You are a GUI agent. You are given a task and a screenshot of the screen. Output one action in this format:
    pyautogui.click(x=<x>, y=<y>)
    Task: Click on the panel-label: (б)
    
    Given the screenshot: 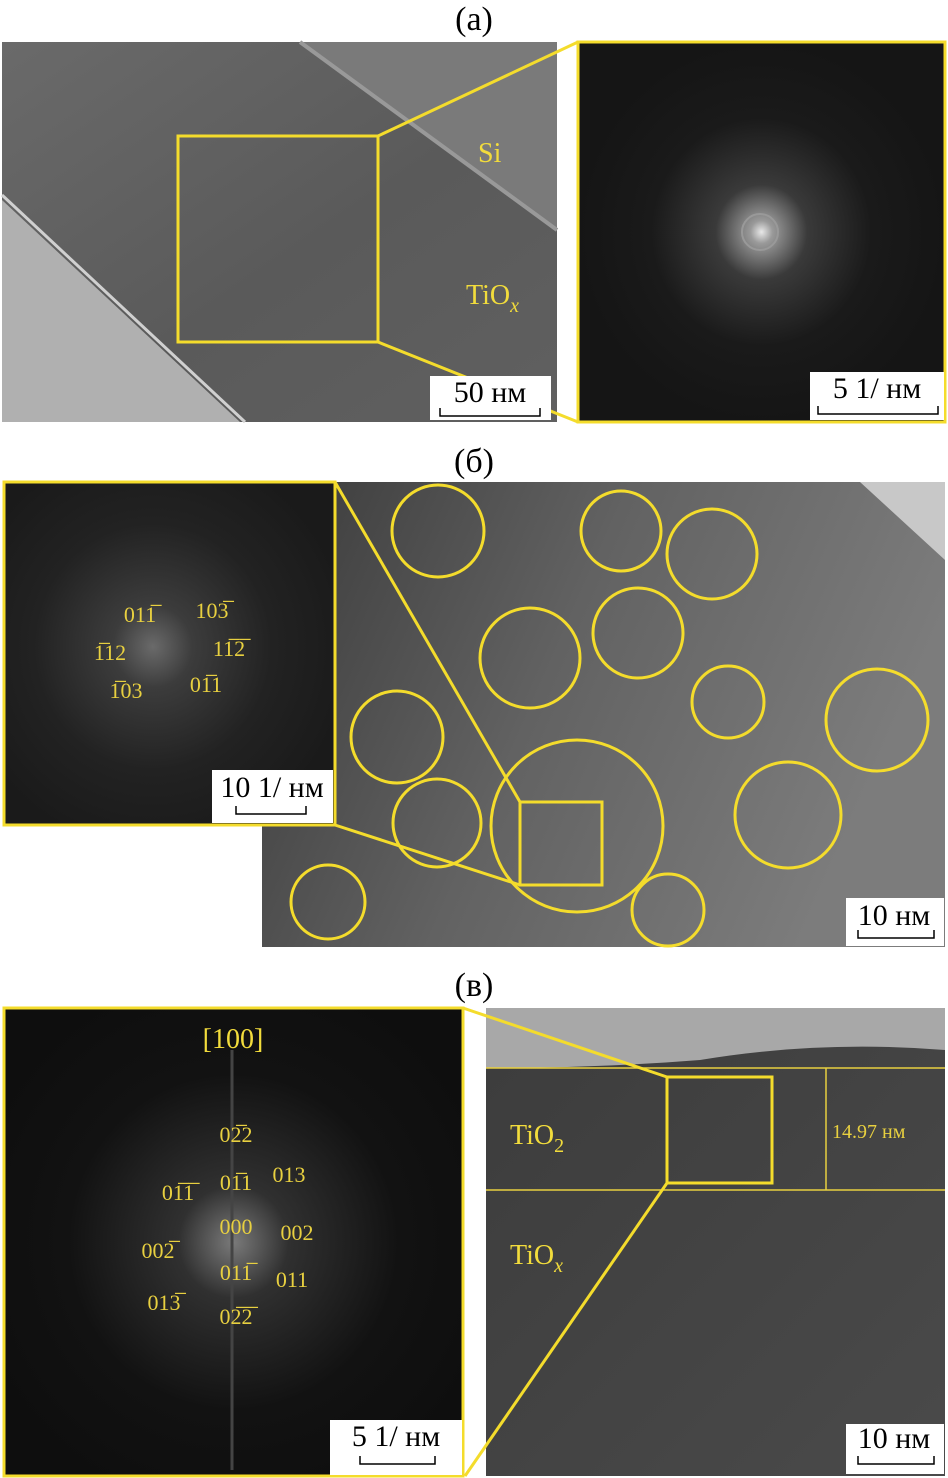 What is the action you would take?
    pyautogui.click(x=474, y=461)
    